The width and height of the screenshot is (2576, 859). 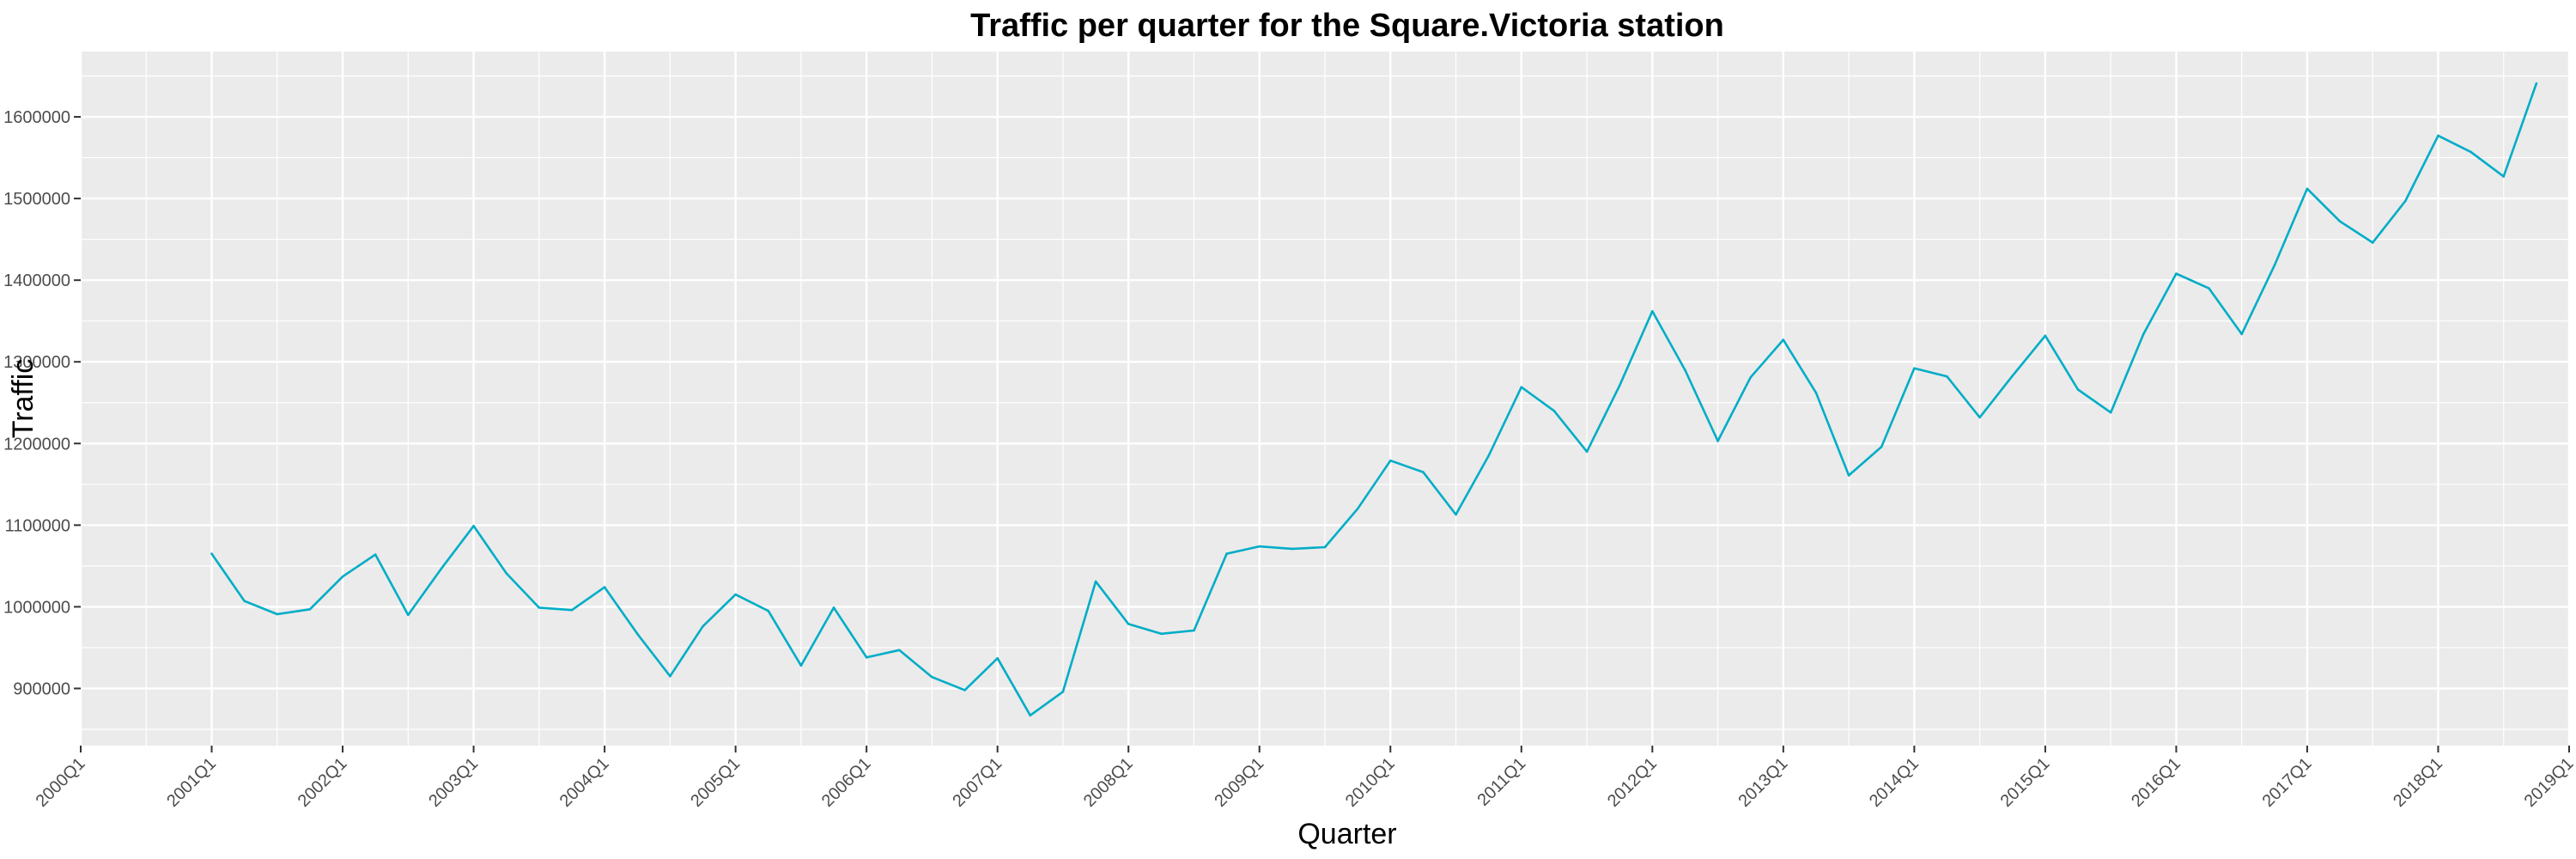 What do you see at coordinates (323, 783) in the screenshot?
I see `x-tick-label: 2002Q1` at bounding box center [323, 783].